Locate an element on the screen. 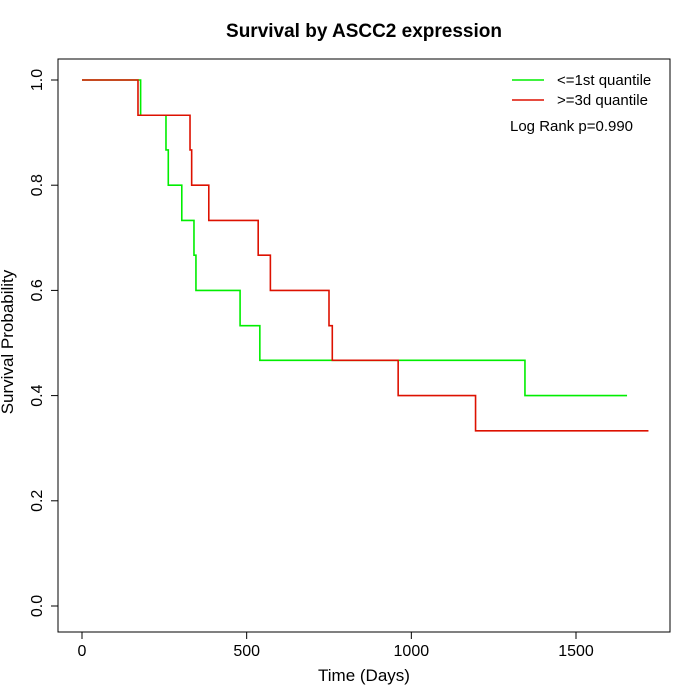 The image size is (700, 700). y-axis-label: Survival Probability is located at coordinates (8, 341).